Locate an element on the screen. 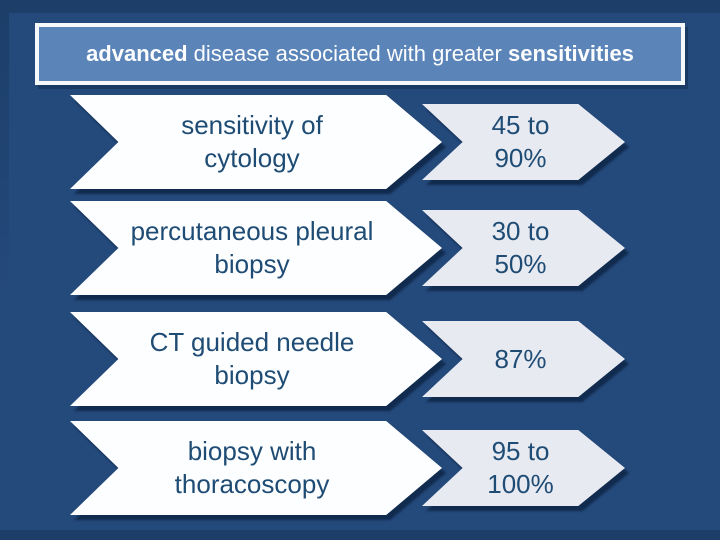 This screenshot has width=720, height=540. label-text: sensitivity of cytology is located at coordinates (252, 141).